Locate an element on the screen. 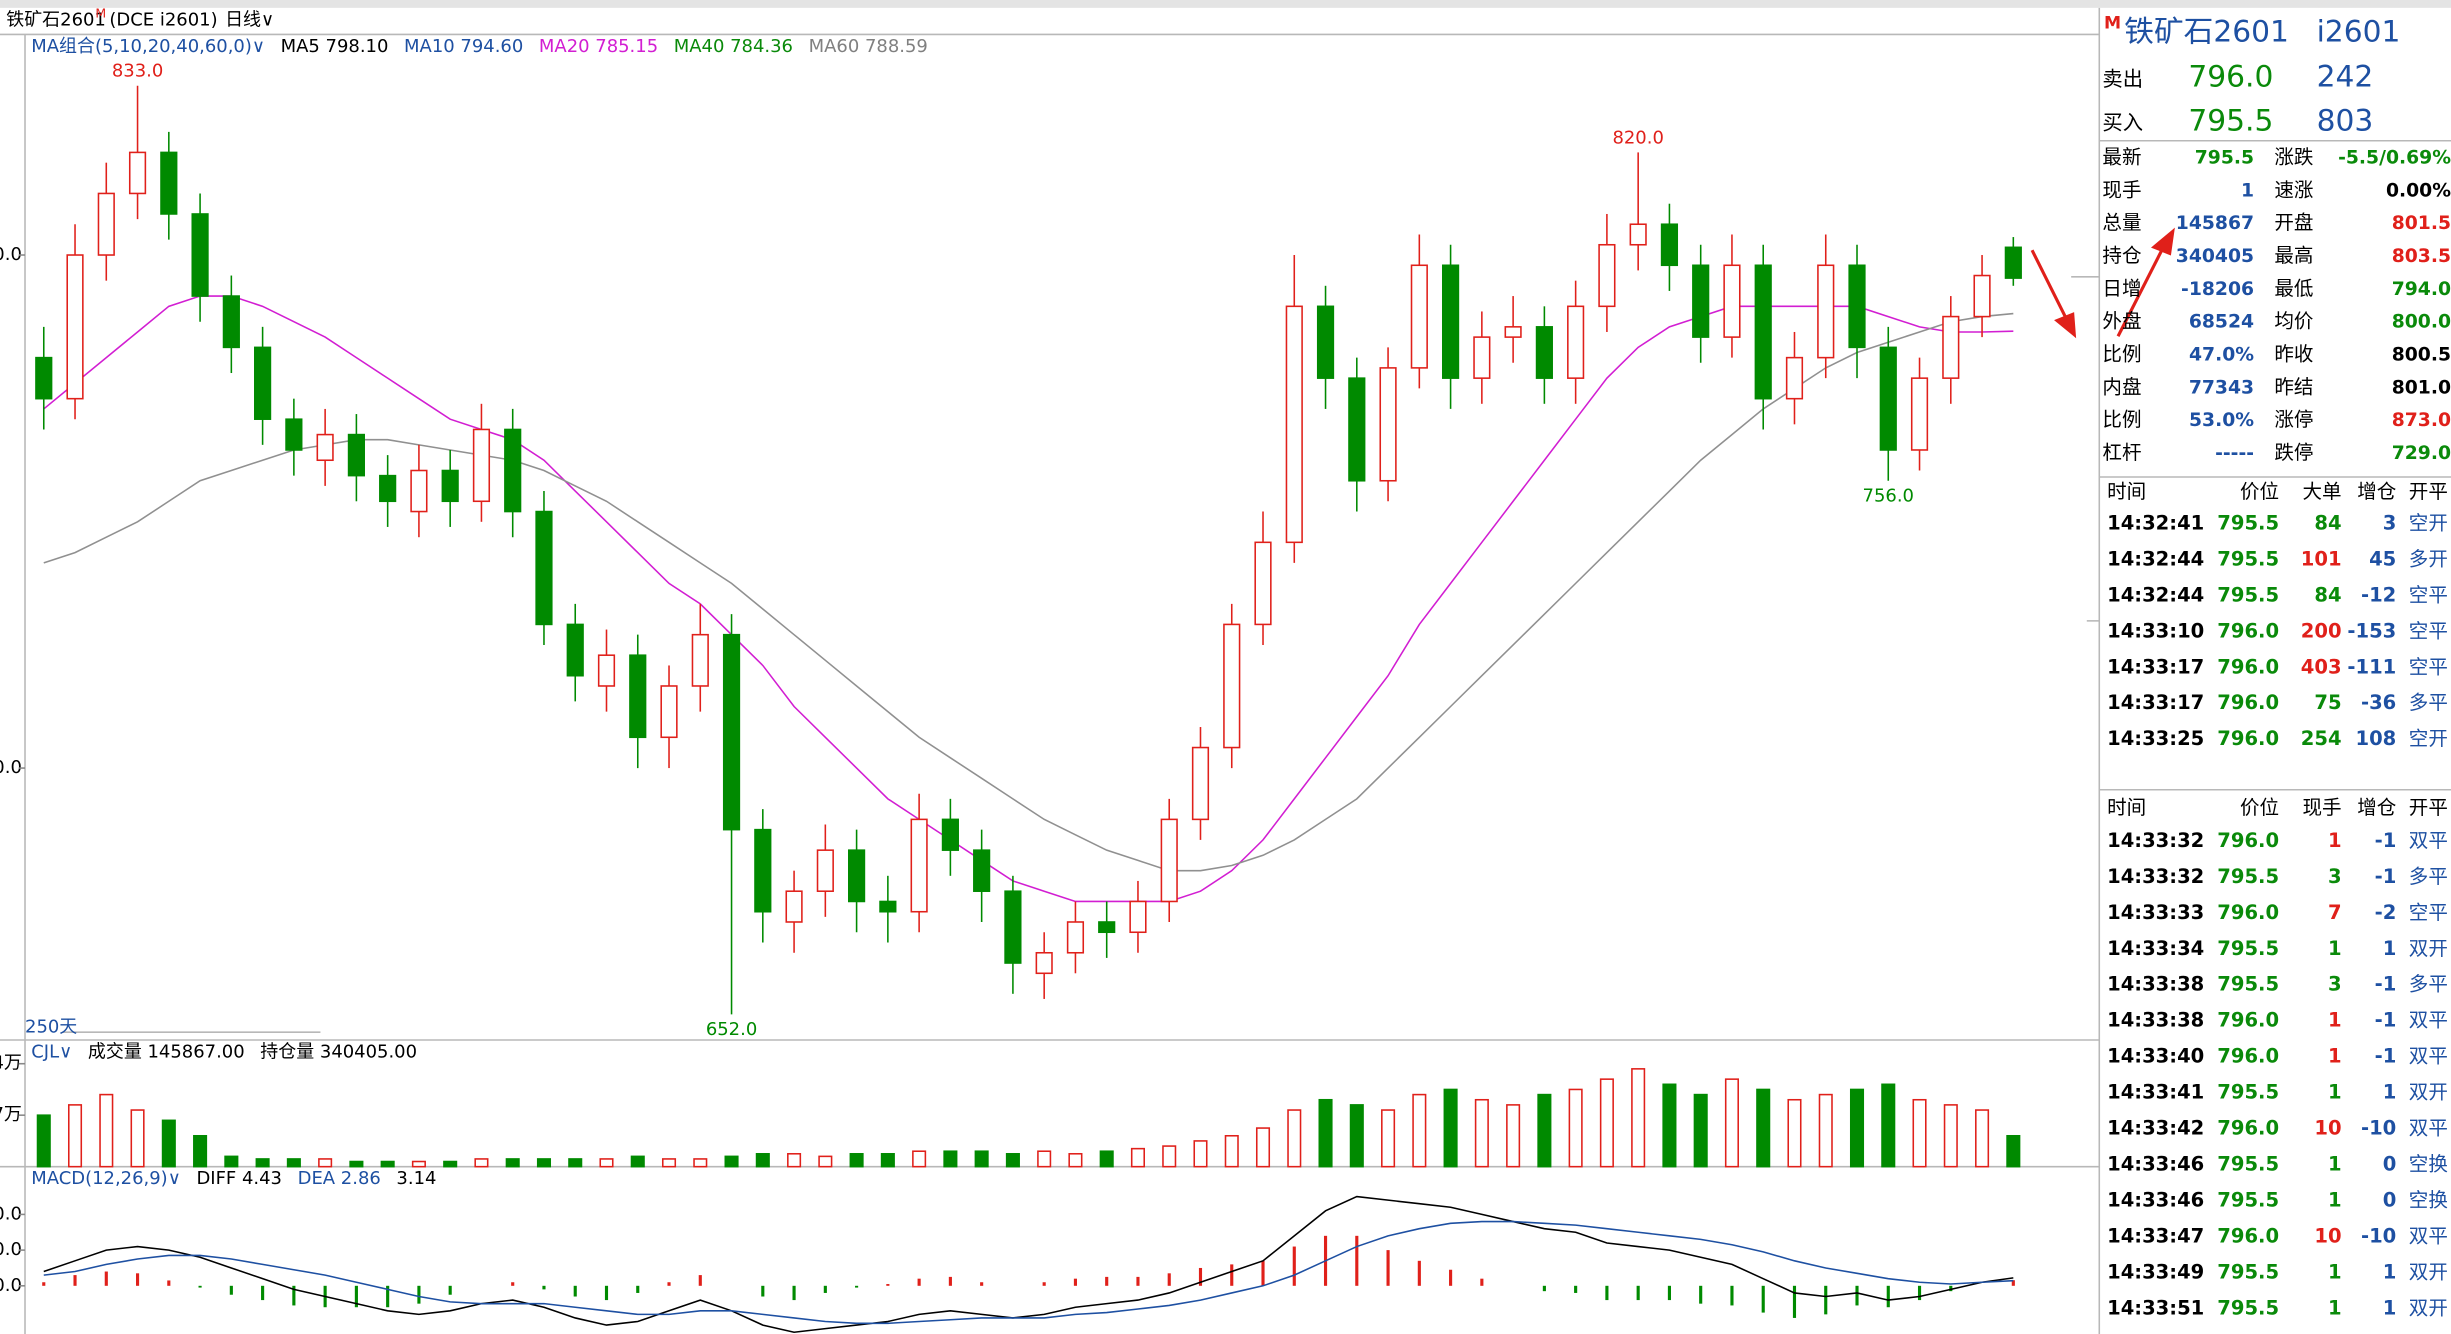 The width and height of the screenshot is (2451, 1334). annotation-arrow is located at coordinates (2102, 283).